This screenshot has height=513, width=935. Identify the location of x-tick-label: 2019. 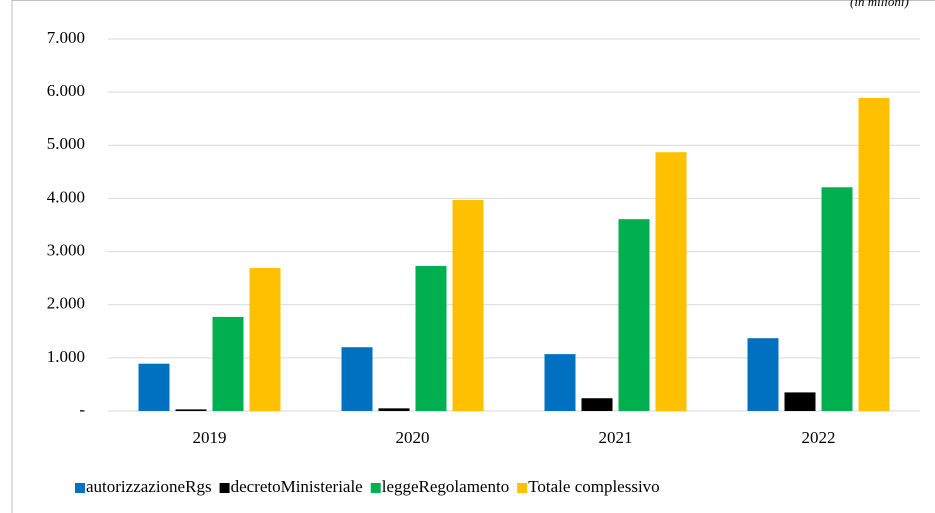
(210, 437).